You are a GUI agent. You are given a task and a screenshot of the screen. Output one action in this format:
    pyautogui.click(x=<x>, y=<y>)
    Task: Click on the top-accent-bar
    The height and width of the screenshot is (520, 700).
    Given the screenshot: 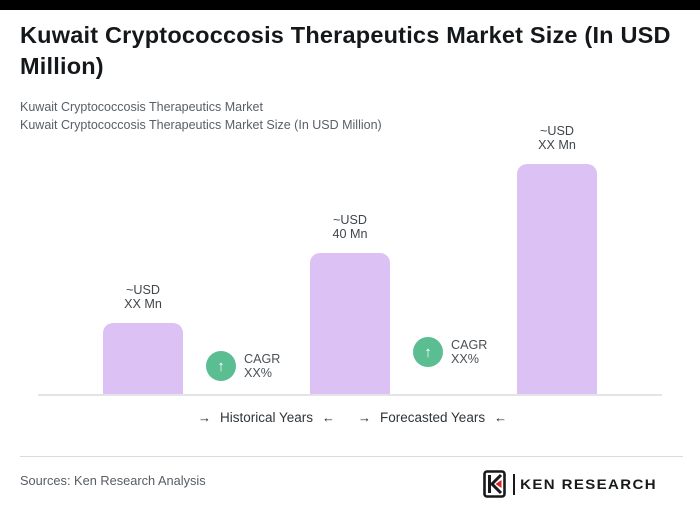 What is the action you would take?
    pyautogui.click(x=350, y=5)
    